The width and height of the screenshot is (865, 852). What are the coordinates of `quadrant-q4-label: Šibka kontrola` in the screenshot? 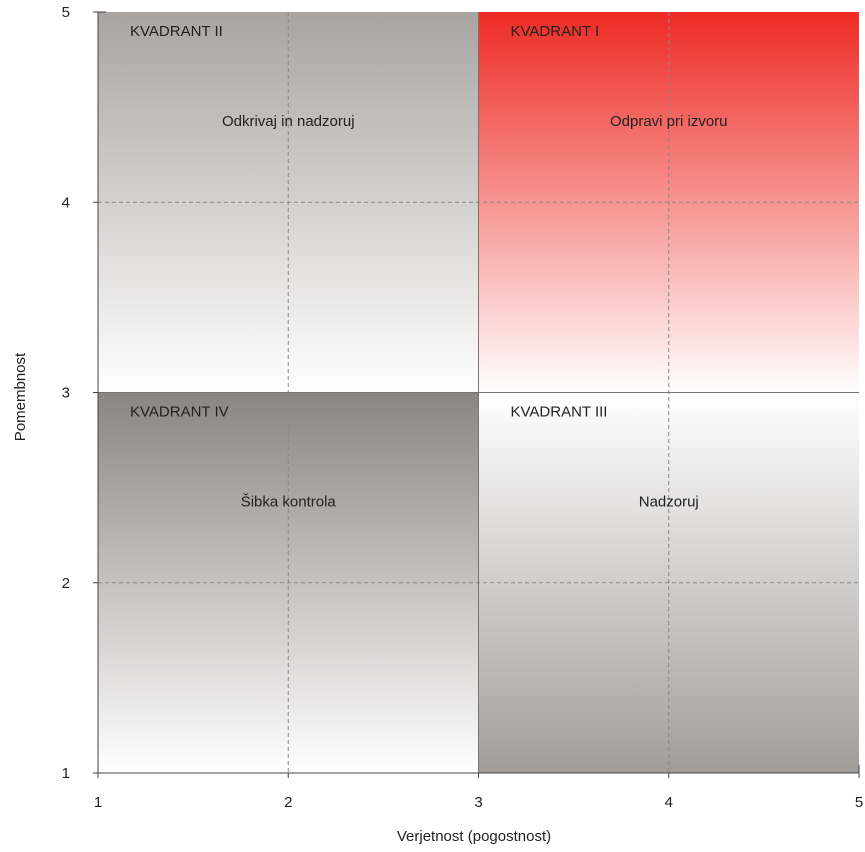 It's located at (289, 502).